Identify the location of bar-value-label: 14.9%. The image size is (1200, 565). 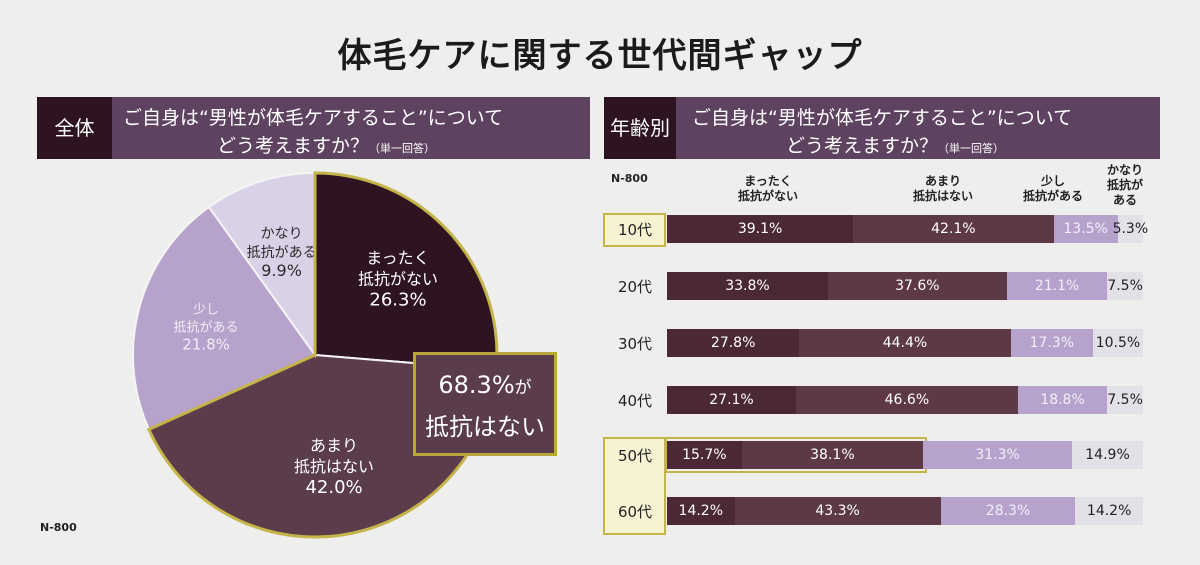
(1107, 455).